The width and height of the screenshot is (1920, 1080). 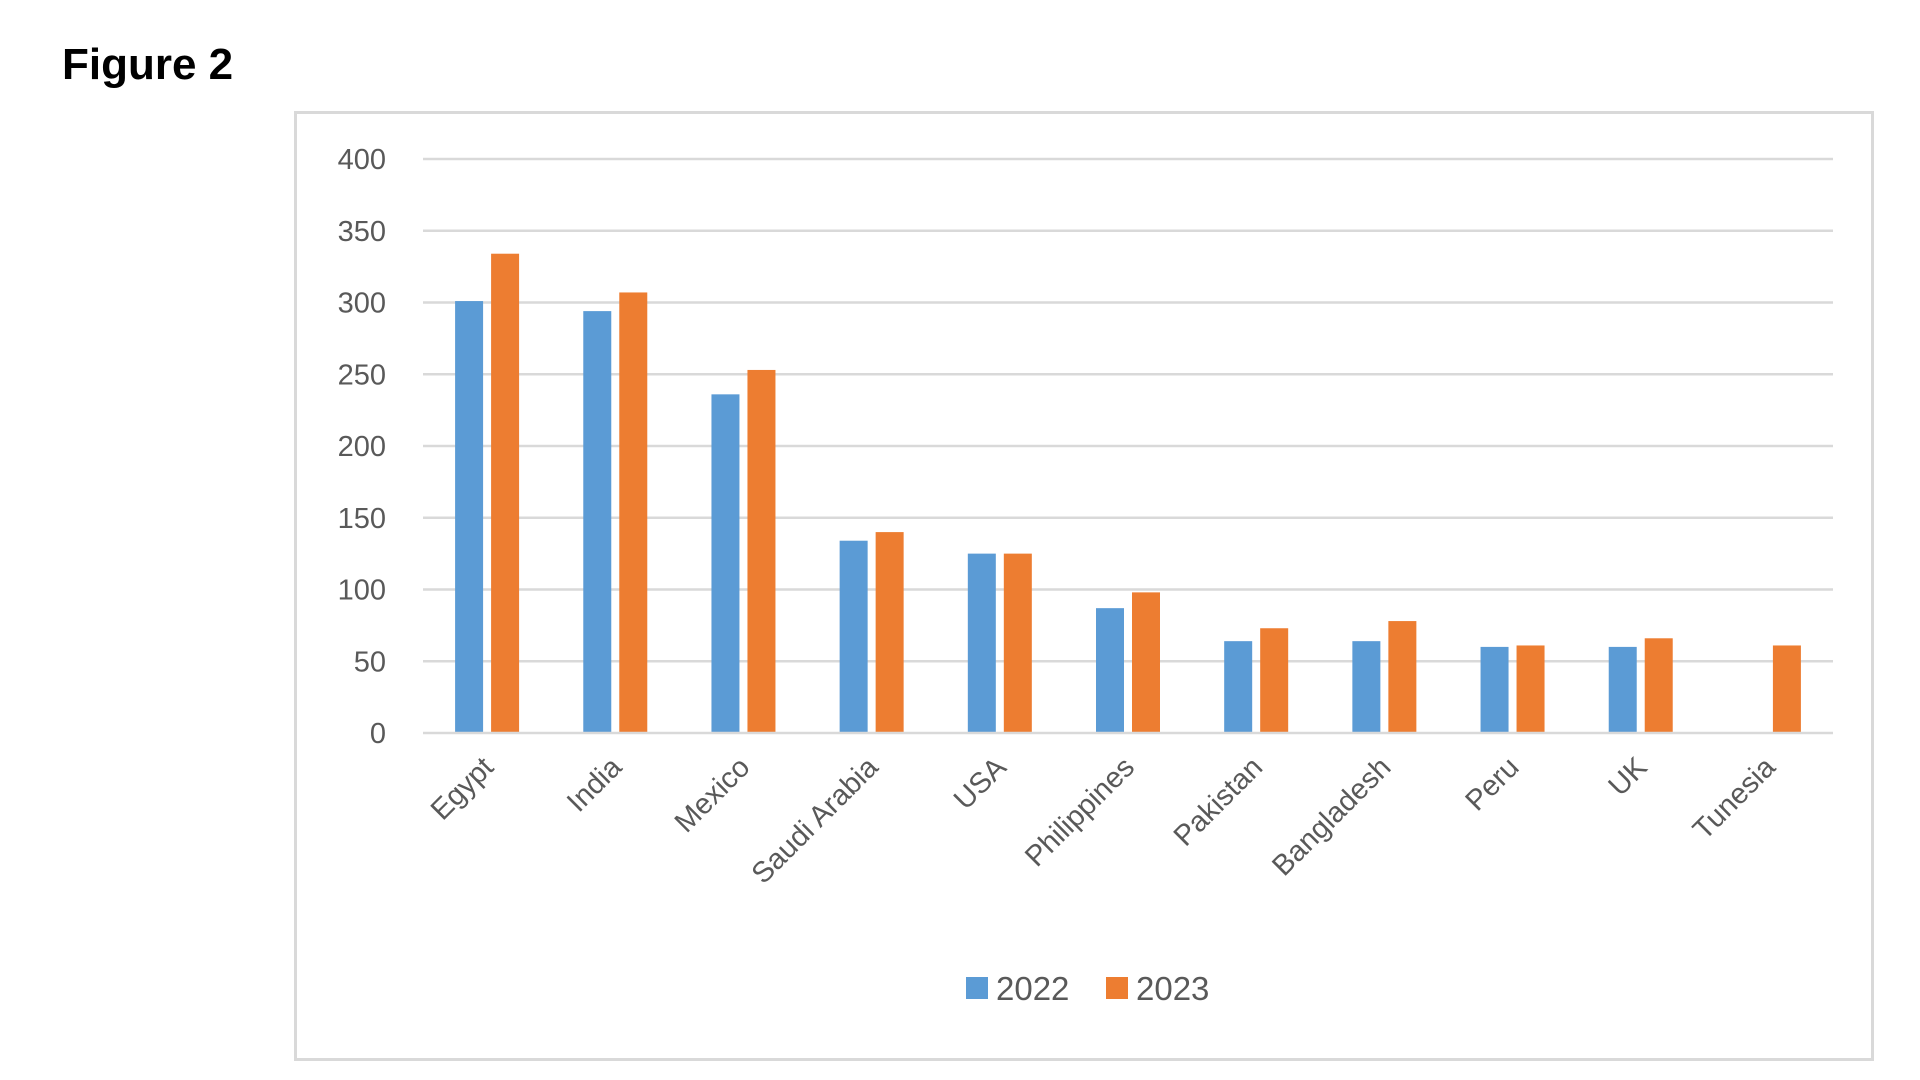 I want to click on y-tick-label: 200, so click(x=362, y=447).